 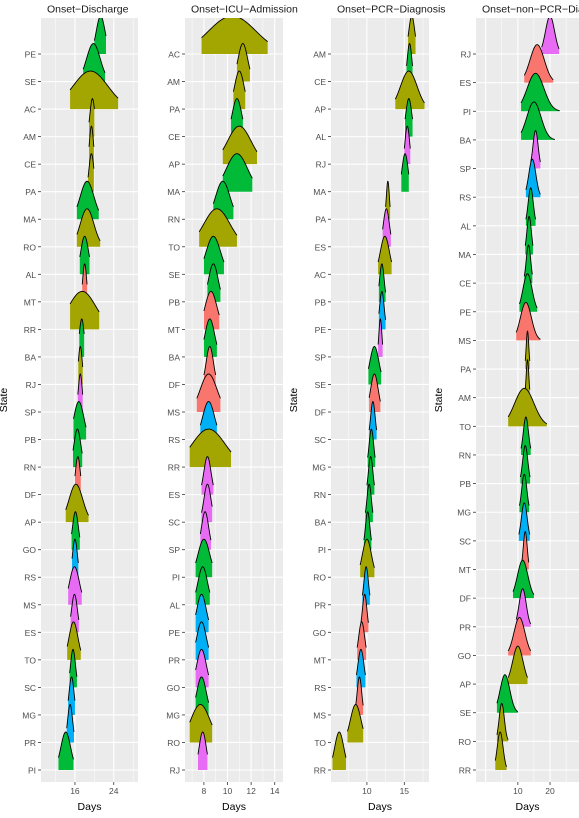 What do you see at coordinates (88, 225) in the screenshot?
I see `ridge-outline-RO` at bounding box center [88, 225].